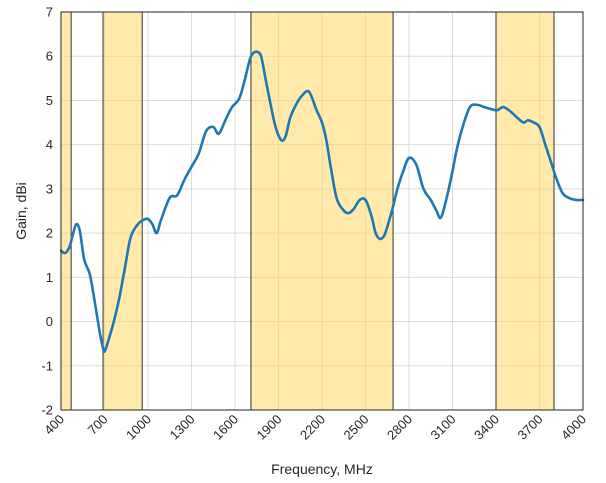  I want to click on x-tick-label: 700, so click(98, 425).